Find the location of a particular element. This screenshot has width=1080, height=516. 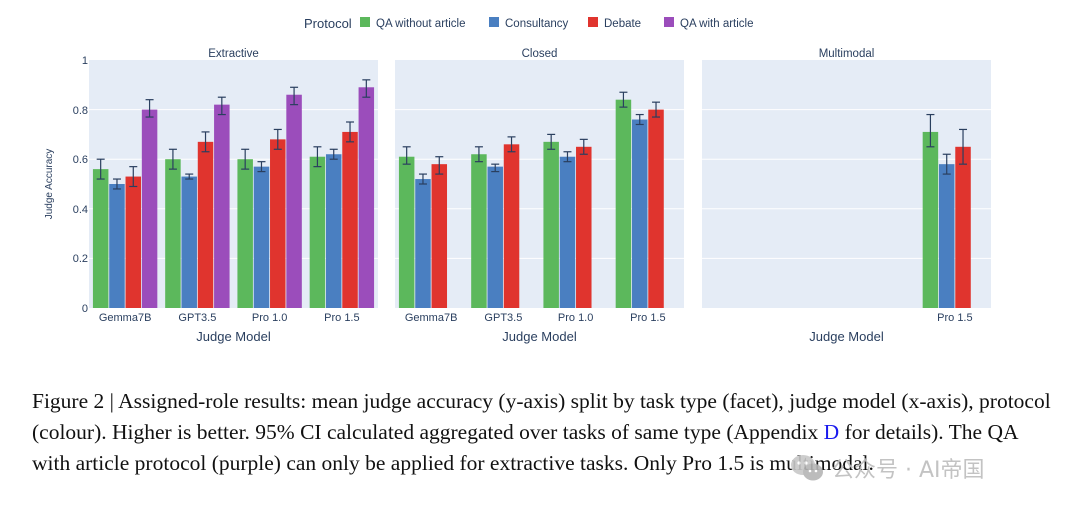

y-tick-label: 0.8 is located at coordinates (80, 111).